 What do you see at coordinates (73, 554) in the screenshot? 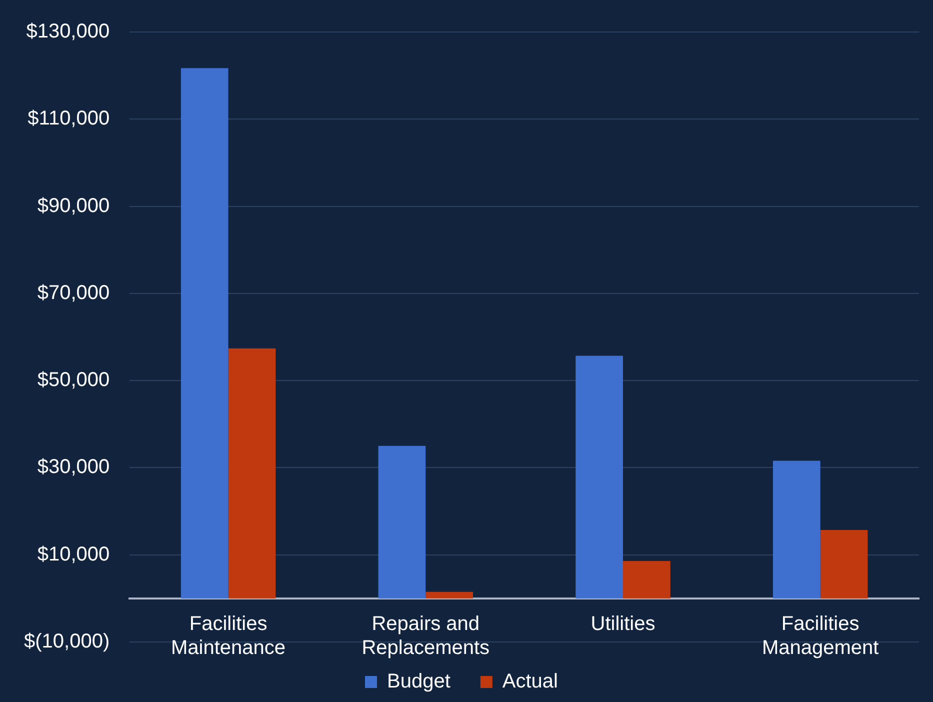
I see `y-tick-label: $10,000` at bounding box center [73, 554].